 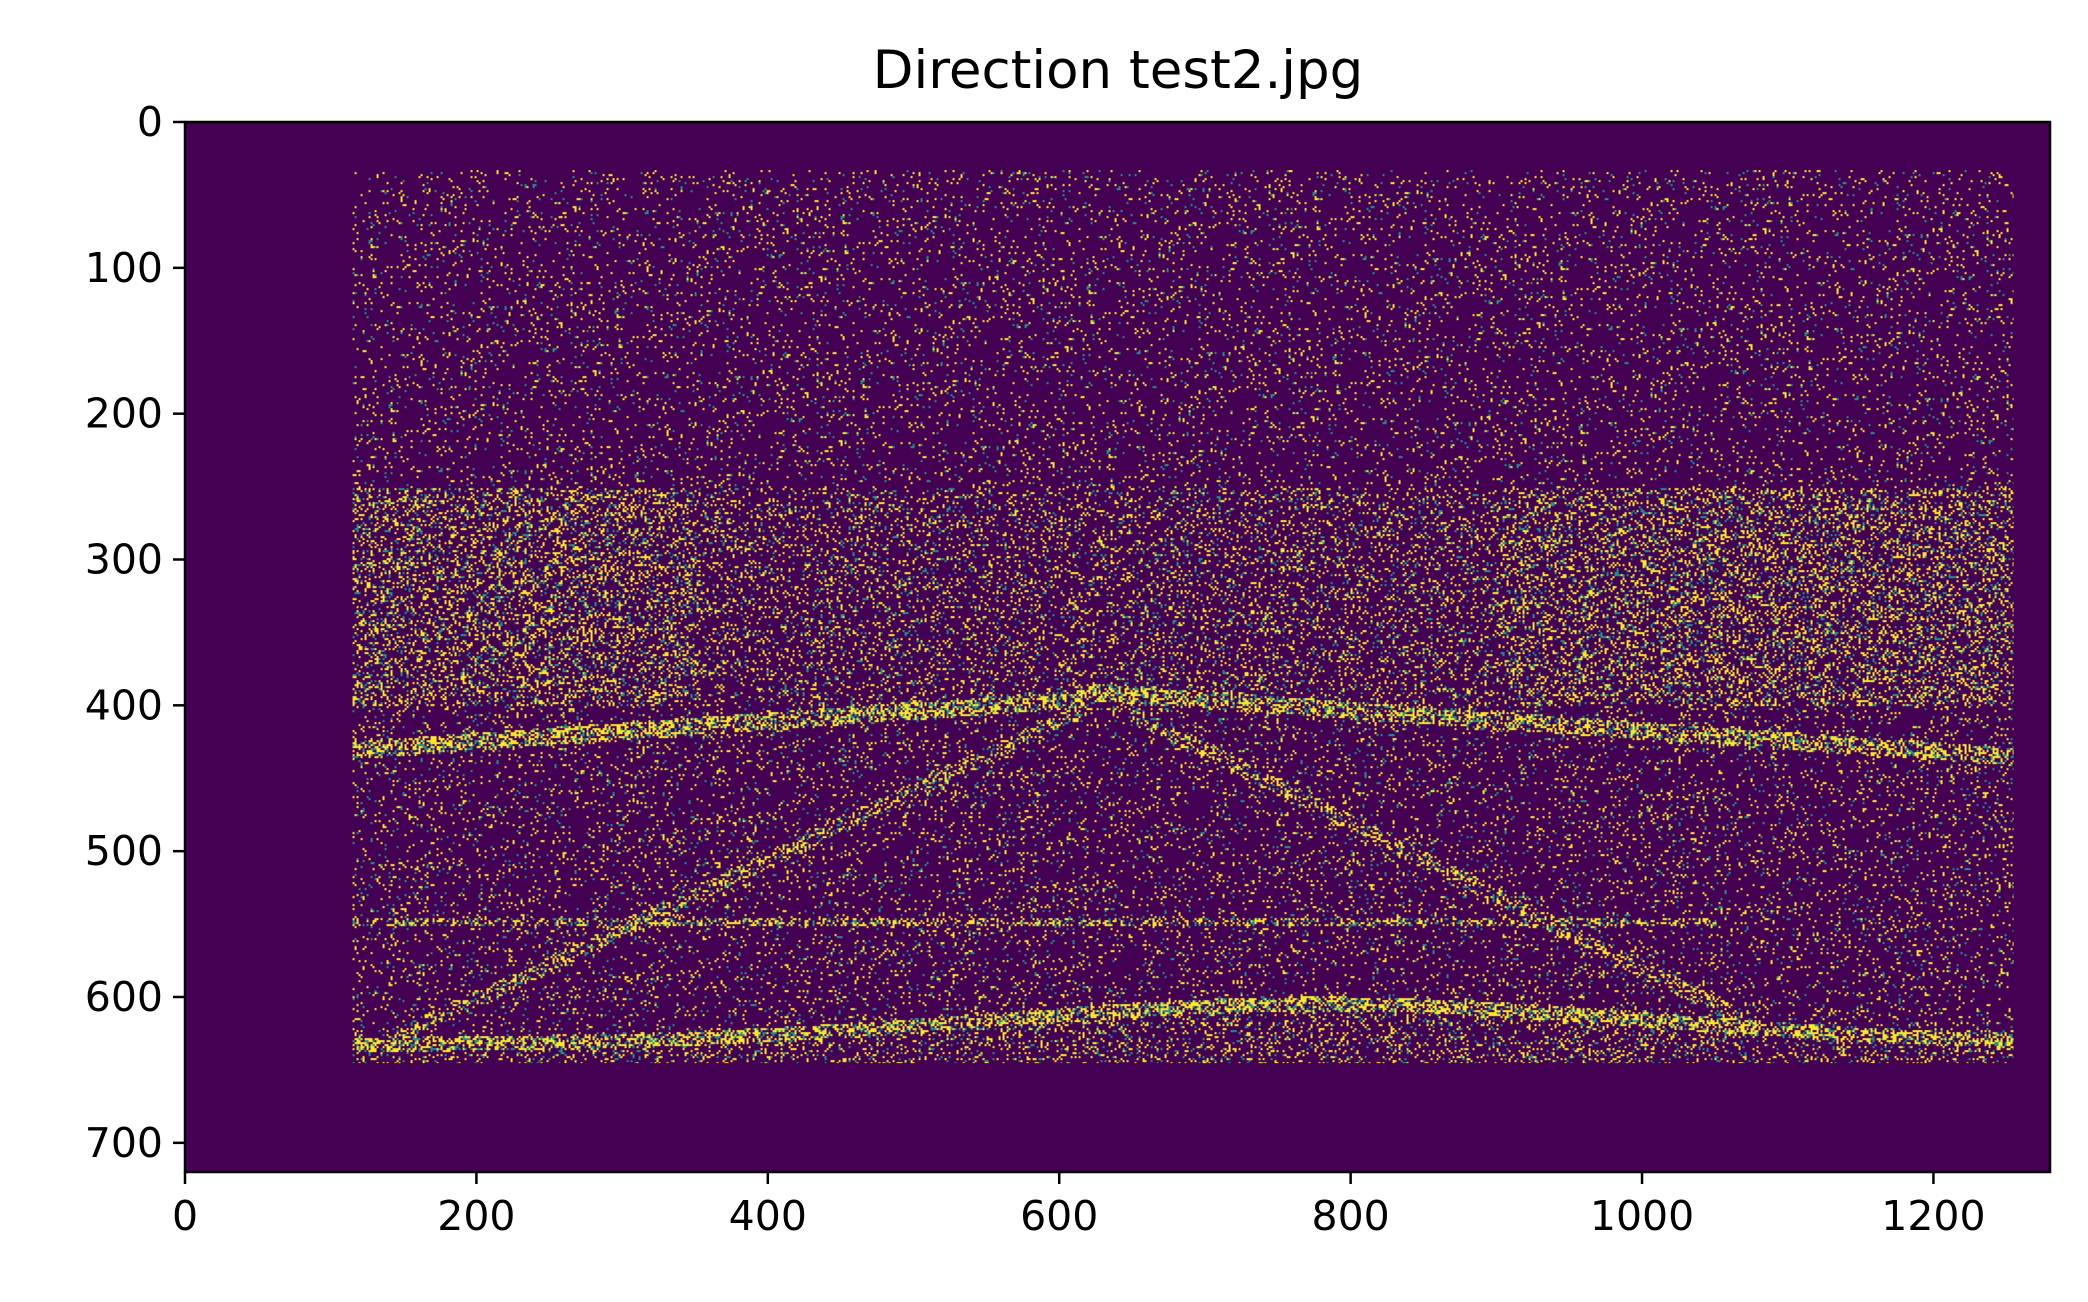 I want to click on x-axis: 0 200 400 600 800 1000 1200, so click(x=1079, y=1206).